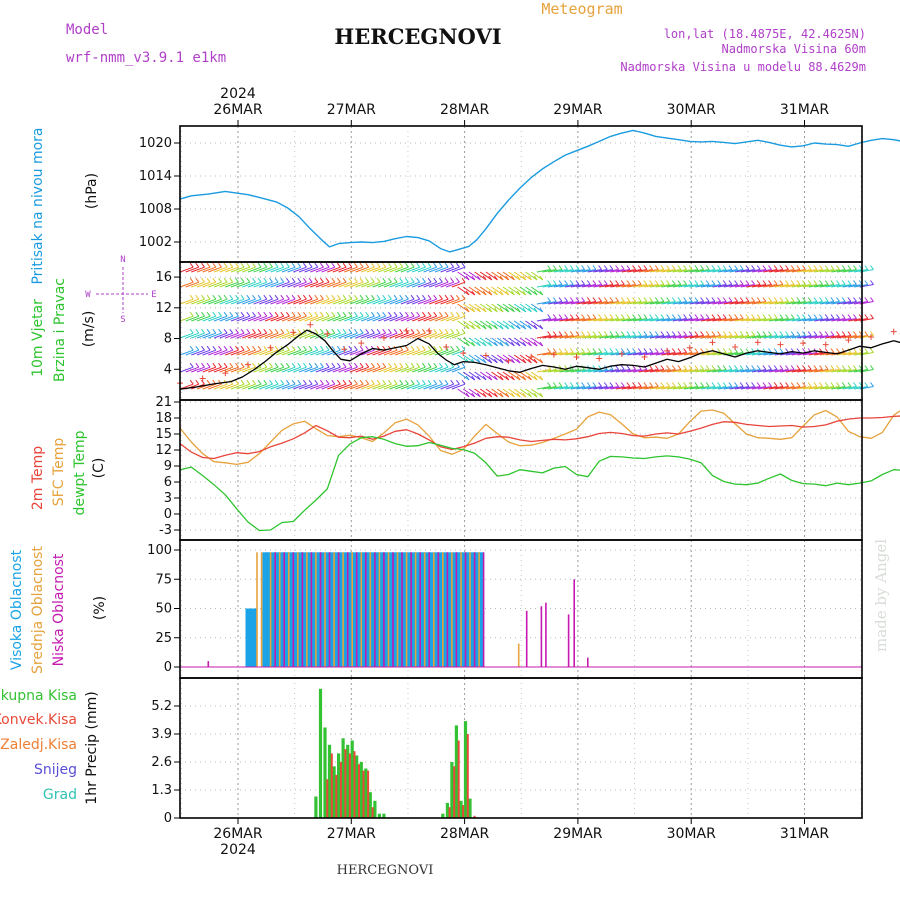 The image size is (900, 900). Describe the element at coordinates (163, 434) in the screenshot. I see `y-tick-label: 15` at that location.